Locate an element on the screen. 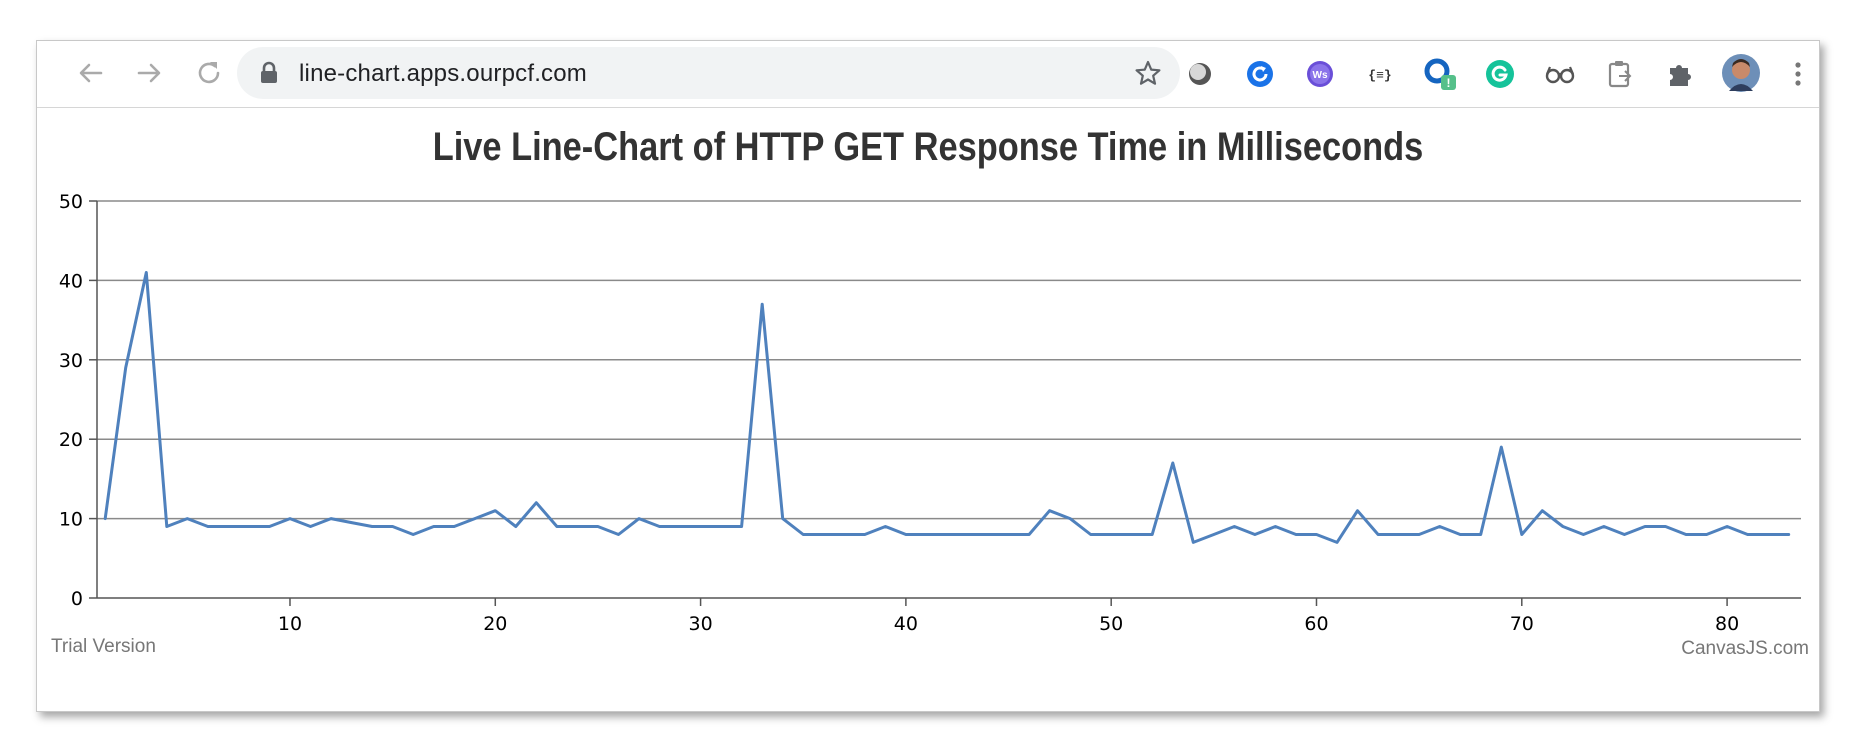  glasses-icon is located at coordinates (1560, 74).